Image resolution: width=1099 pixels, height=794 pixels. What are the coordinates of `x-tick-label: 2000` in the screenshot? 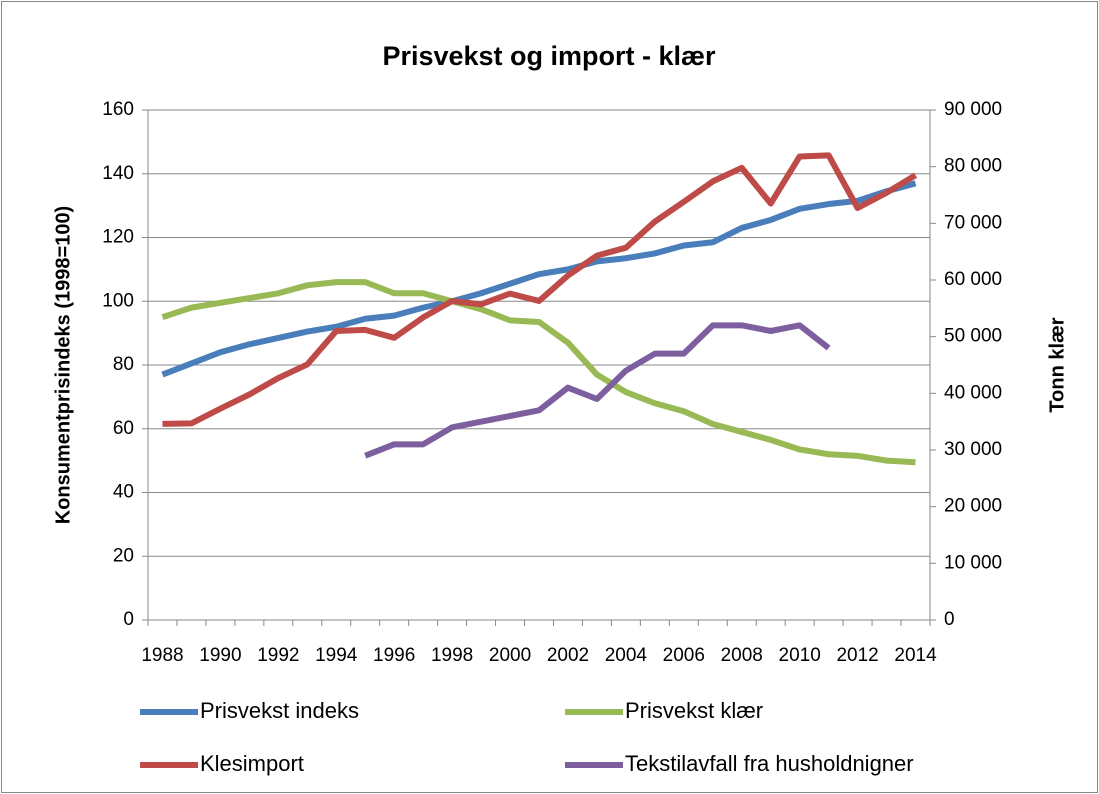 It's located at (510, 655).